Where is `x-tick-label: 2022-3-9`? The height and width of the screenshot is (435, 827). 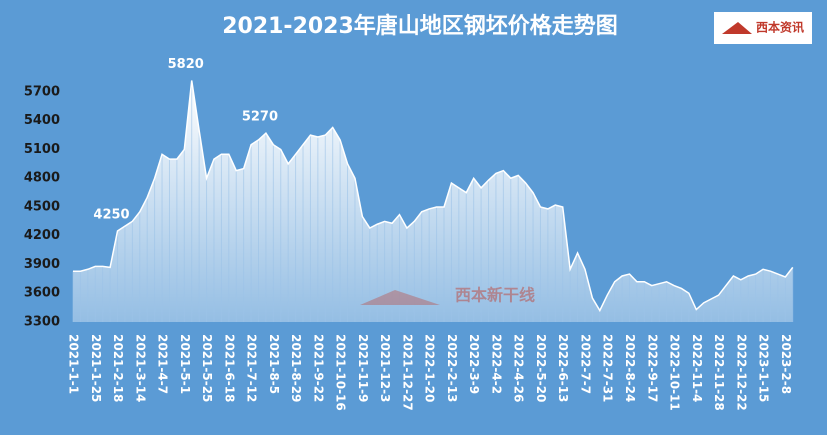 x-tick-label: 2022-3-9 is located at coordinates (474, 364).